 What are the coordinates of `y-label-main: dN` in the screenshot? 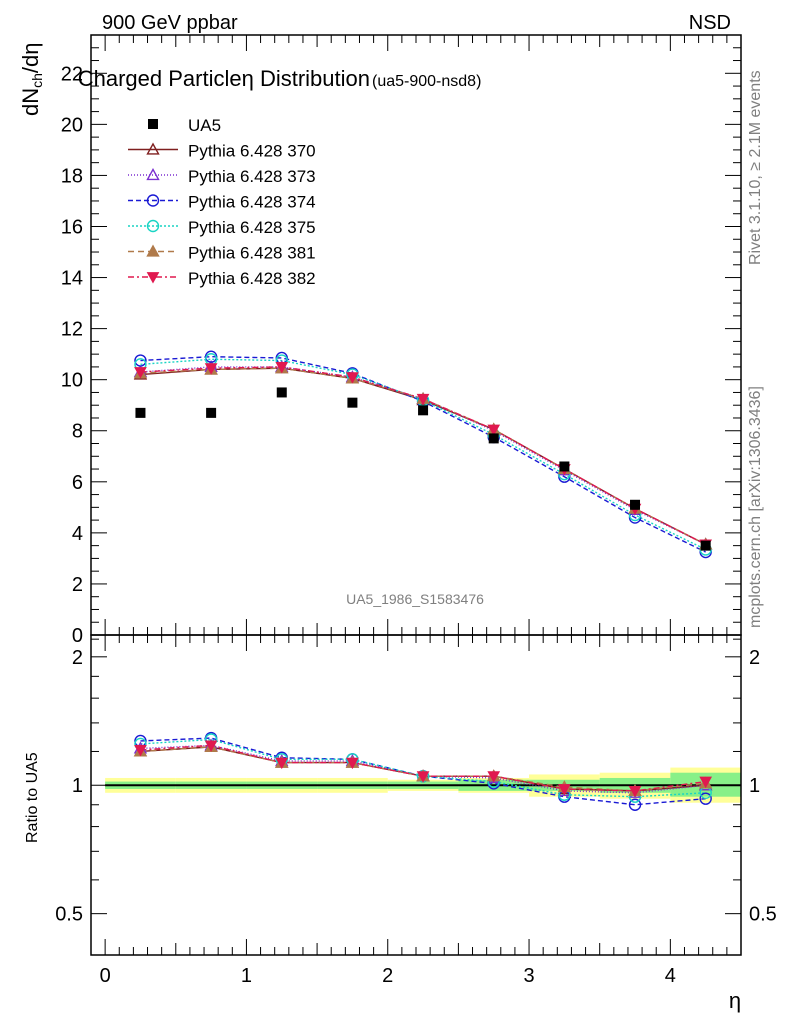 It's located at (30, 102).